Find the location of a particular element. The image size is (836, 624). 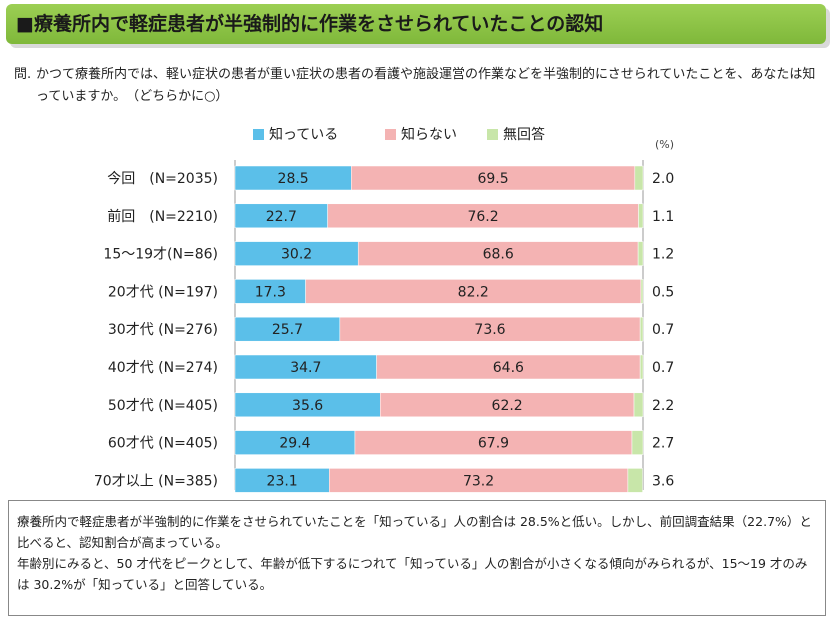

category-label: 30才代 (N=276) is located at coordinates (163, 330).